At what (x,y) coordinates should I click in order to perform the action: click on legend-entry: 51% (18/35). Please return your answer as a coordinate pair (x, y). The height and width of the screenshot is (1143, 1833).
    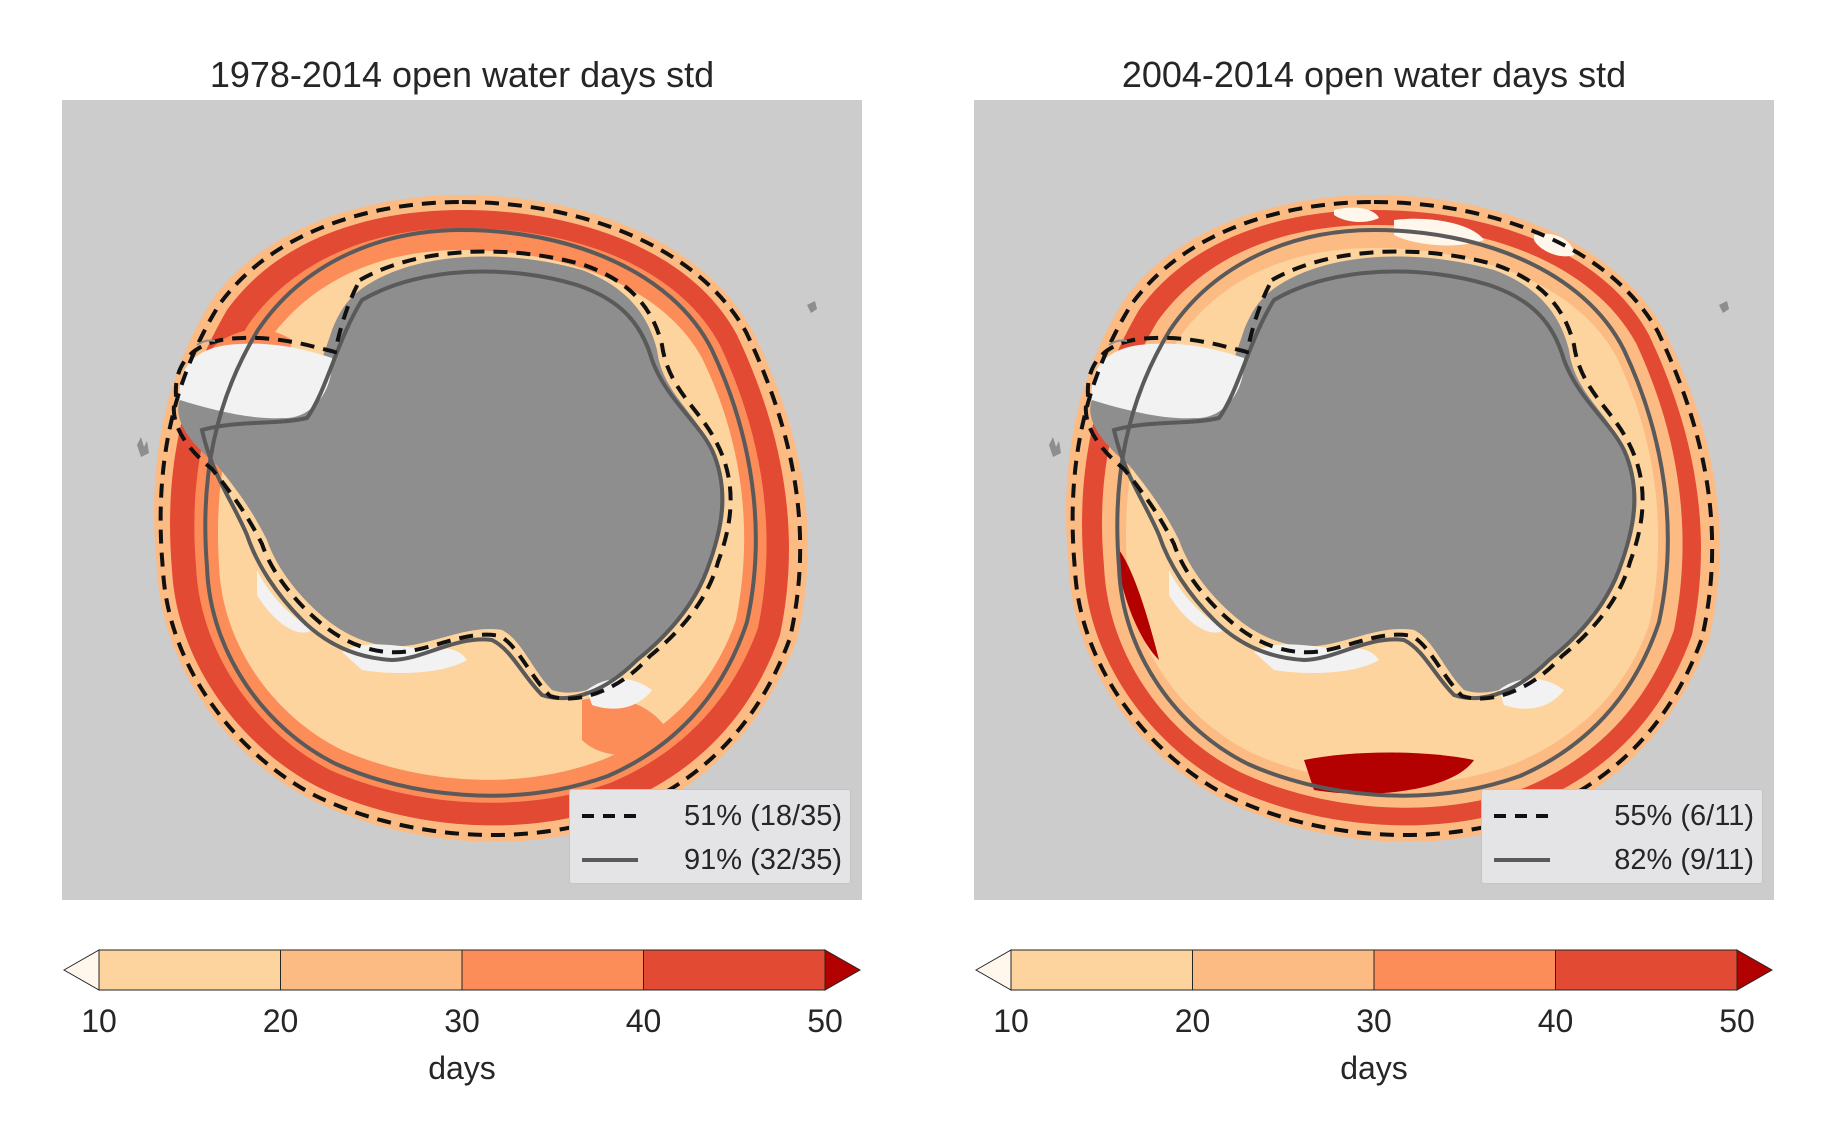
    Looking at the image, I should click on (711, 816).